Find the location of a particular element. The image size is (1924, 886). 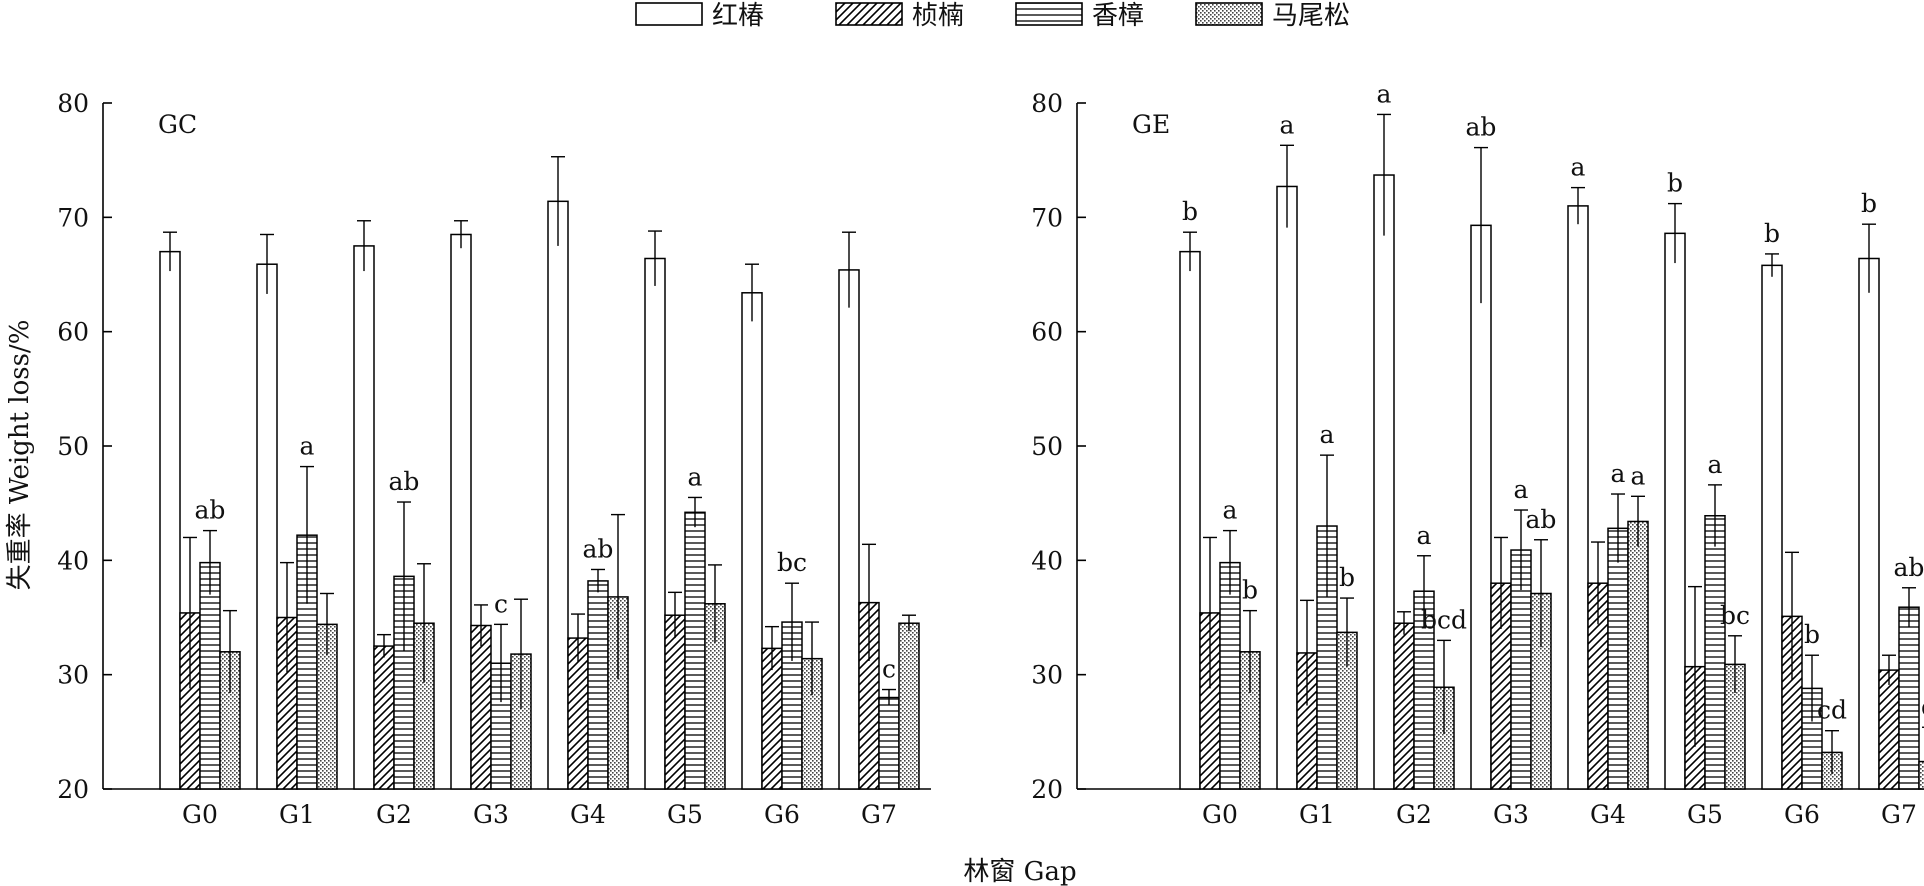

y-tick-label: 20 is located at coordinates (1047, 789).